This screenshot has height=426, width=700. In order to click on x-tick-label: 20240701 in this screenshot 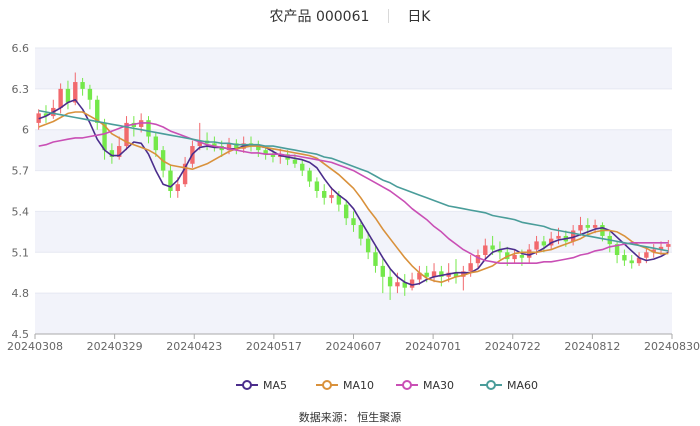, I will do `click(433, 346)`.